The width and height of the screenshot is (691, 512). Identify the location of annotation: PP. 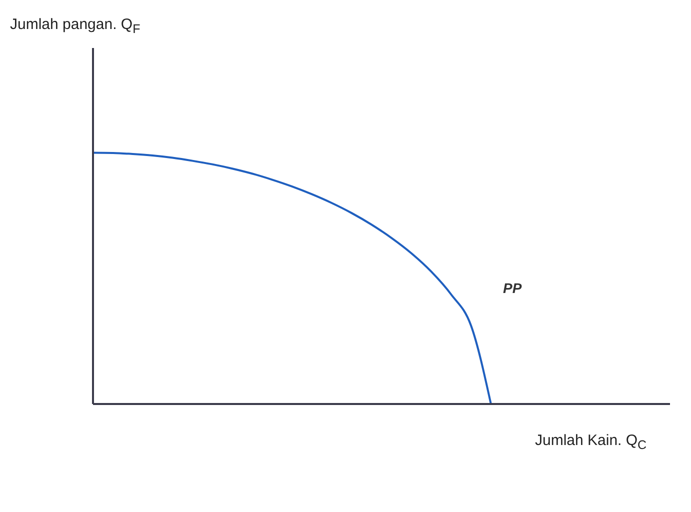
(512, 288).